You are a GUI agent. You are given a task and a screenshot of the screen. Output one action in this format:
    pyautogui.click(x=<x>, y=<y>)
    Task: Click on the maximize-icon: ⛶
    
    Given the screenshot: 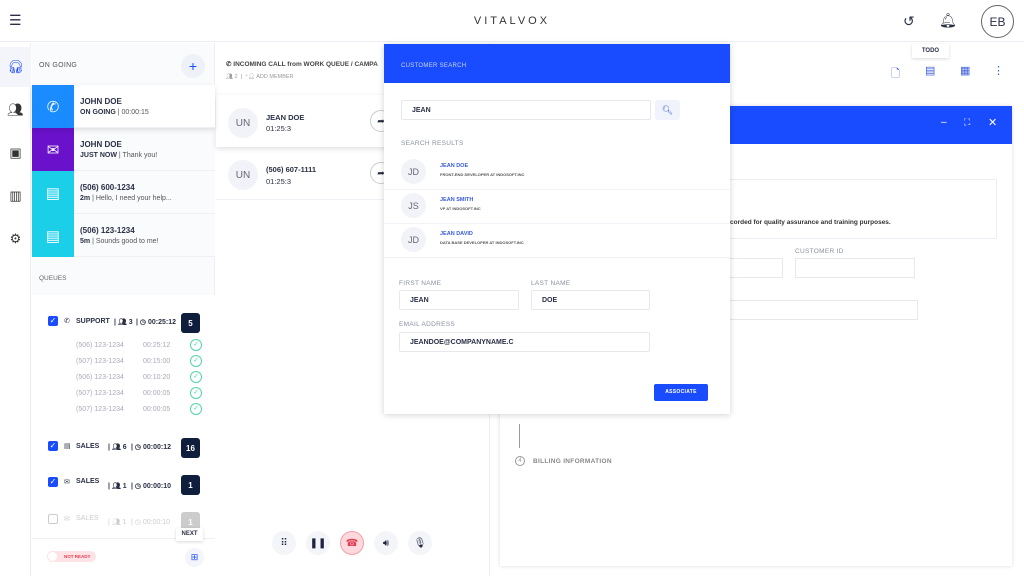 What is the action you would take?
    pyautogui.click(x=967, y=122)
    